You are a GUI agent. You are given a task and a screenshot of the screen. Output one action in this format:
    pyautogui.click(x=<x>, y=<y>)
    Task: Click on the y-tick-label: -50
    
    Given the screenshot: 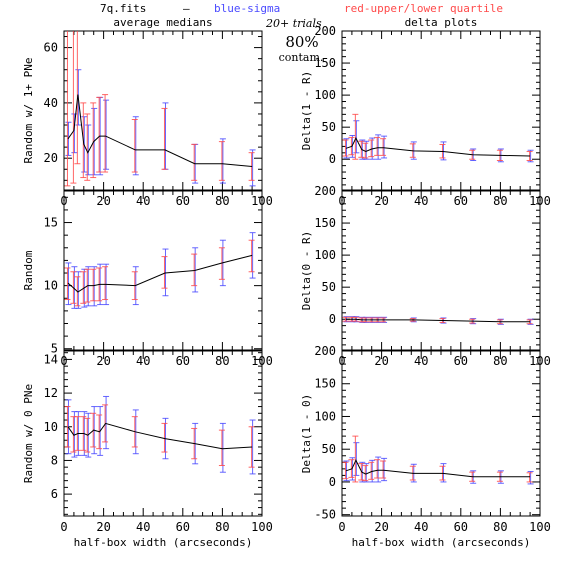 What is the action you would take?
    pyautogui.click(x=325, y=515)
    